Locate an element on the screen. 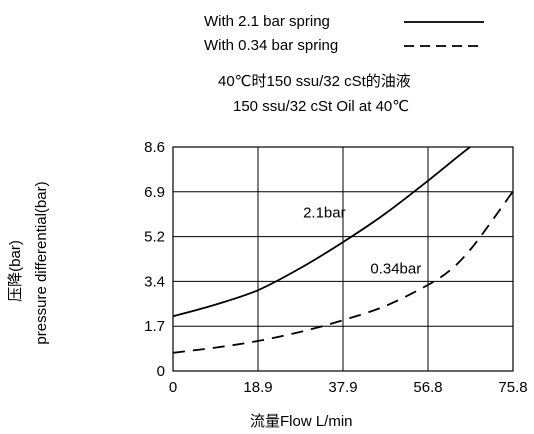  y-tick-label: 1.7 is located at coordinates (154, 326).